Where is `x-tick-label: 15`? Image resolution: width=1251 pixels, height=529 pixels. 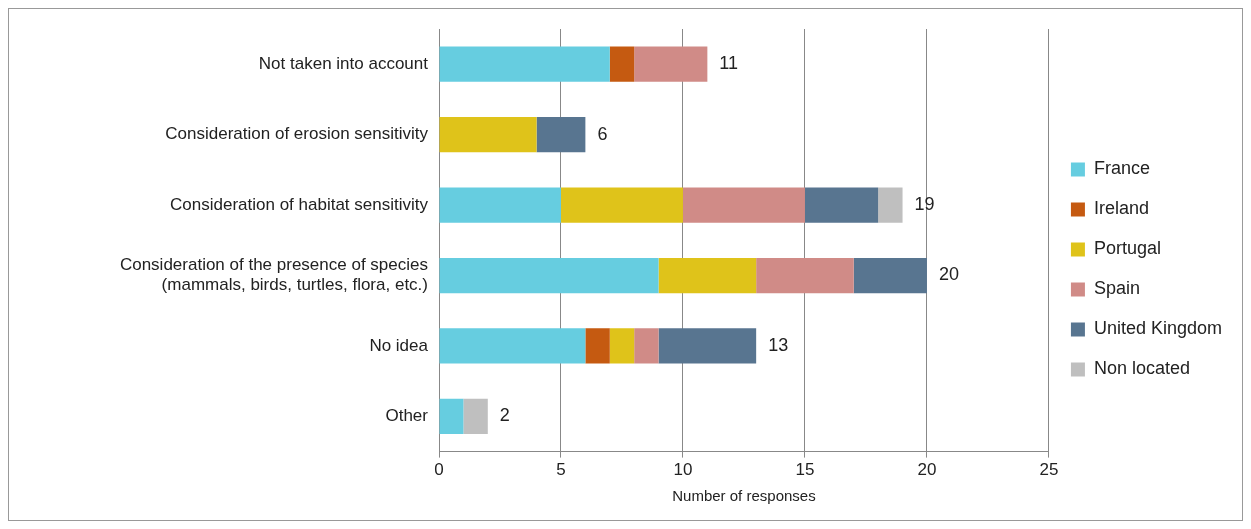 x-tick-label: 15 is located at coordinates (805, 470).